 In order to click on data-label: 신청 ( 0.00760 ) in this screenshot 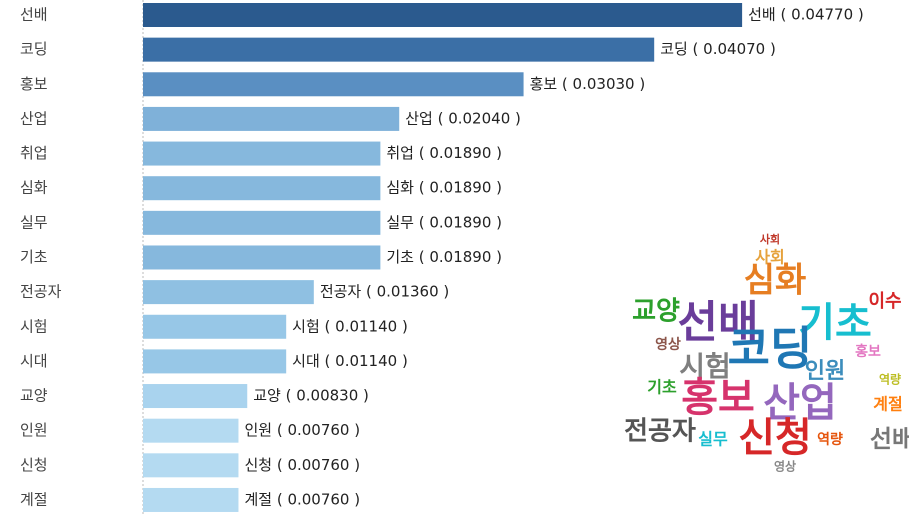, I will do `click(302, 465)`.